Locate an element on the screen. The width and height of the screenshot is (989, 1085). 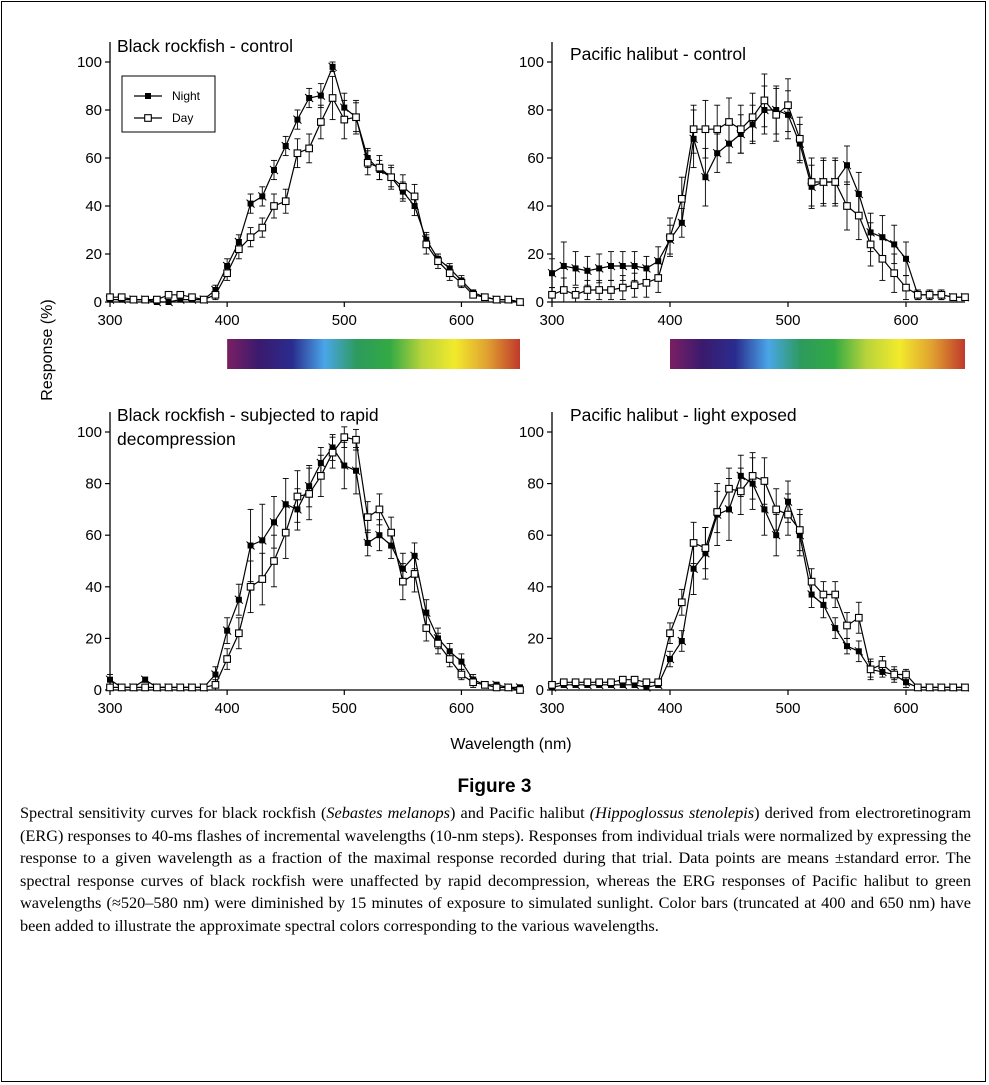
legend-box is located at coordinates (168, 104).